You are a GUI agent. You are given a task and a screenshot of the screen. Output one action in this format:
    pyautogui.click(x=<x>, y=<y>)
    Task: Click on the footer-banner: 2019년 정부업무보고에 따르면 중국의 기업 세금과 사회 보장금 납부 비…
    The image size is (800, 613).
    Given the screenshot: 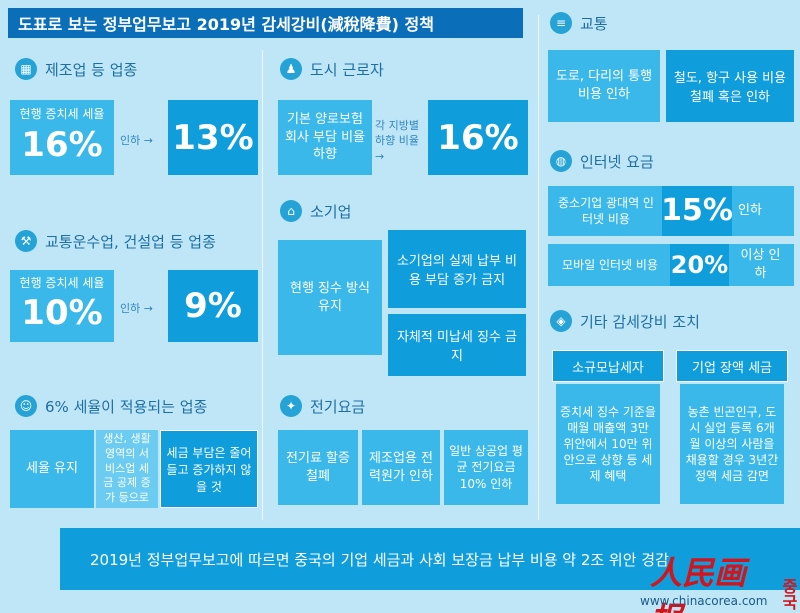 What is the action you would take?
    pyautogui.click(x=430, y=559)
    